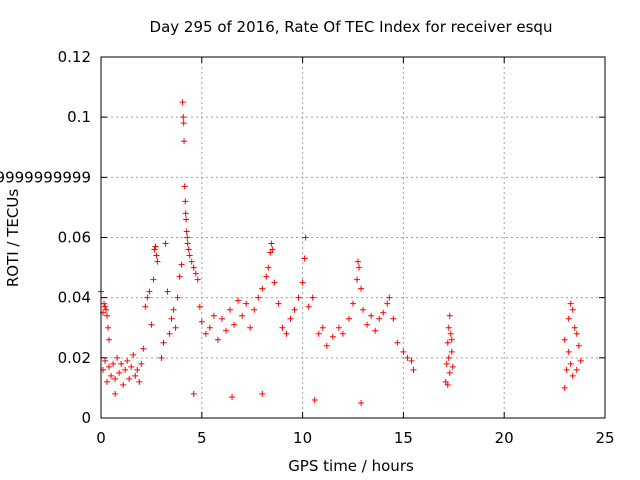 The image size is (640, 480). Describe the element at coordinates (74, 298) in the screenshot. I see `y-tick-label: 0.04` at that location.